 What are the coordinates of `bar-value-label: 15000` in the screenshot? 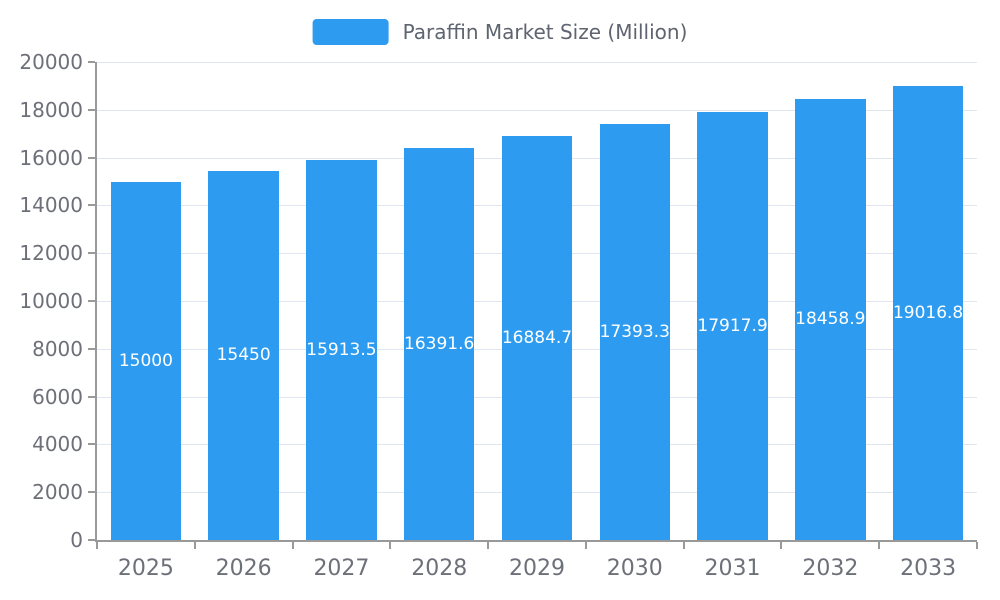 It's located at (145, 360).